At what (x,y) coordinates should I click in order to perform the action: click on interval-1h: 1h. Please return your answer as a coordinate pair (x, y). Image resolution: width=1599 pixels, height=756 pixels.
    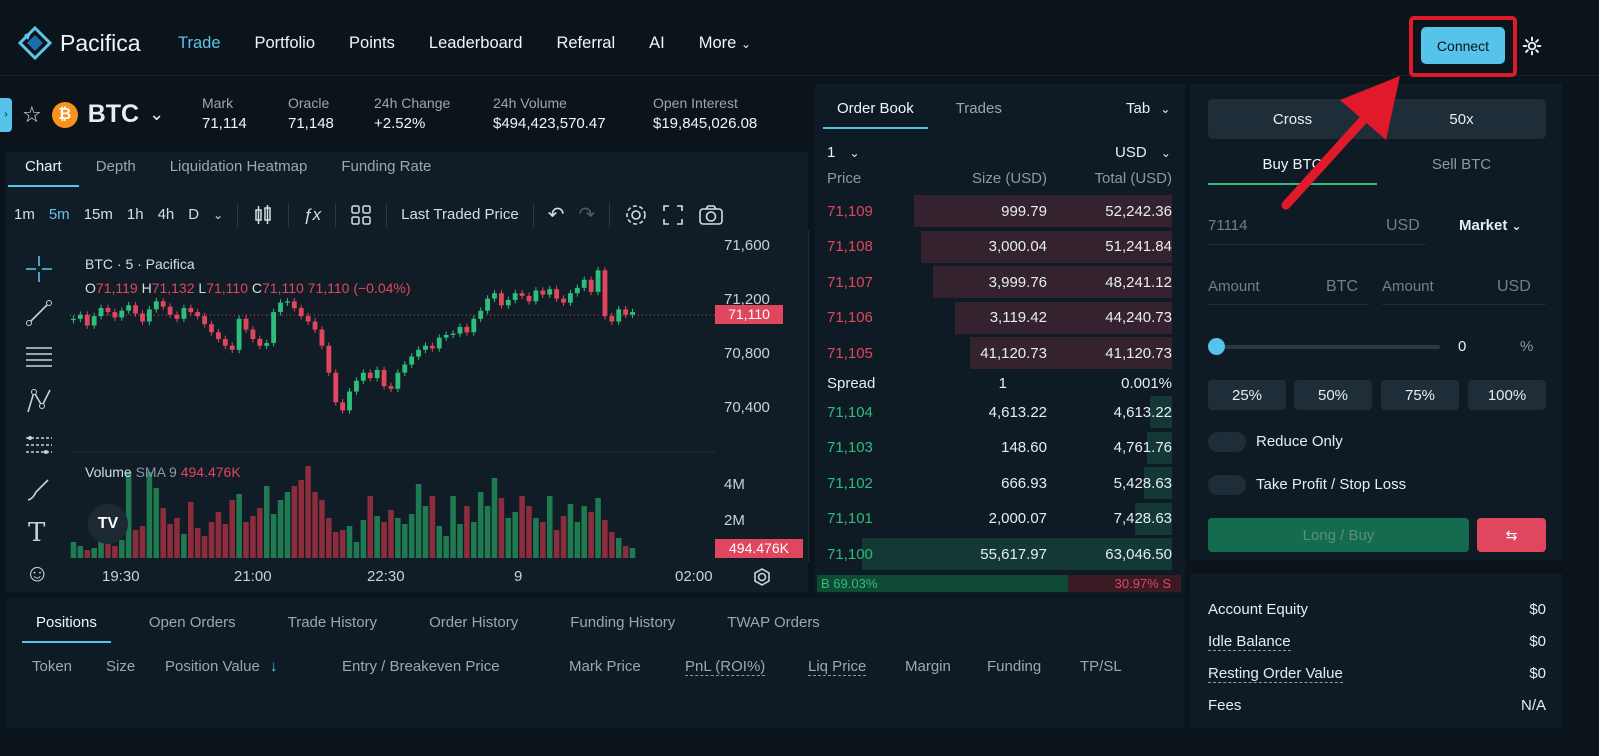
    Looking at the image, I should click on (135, 214).